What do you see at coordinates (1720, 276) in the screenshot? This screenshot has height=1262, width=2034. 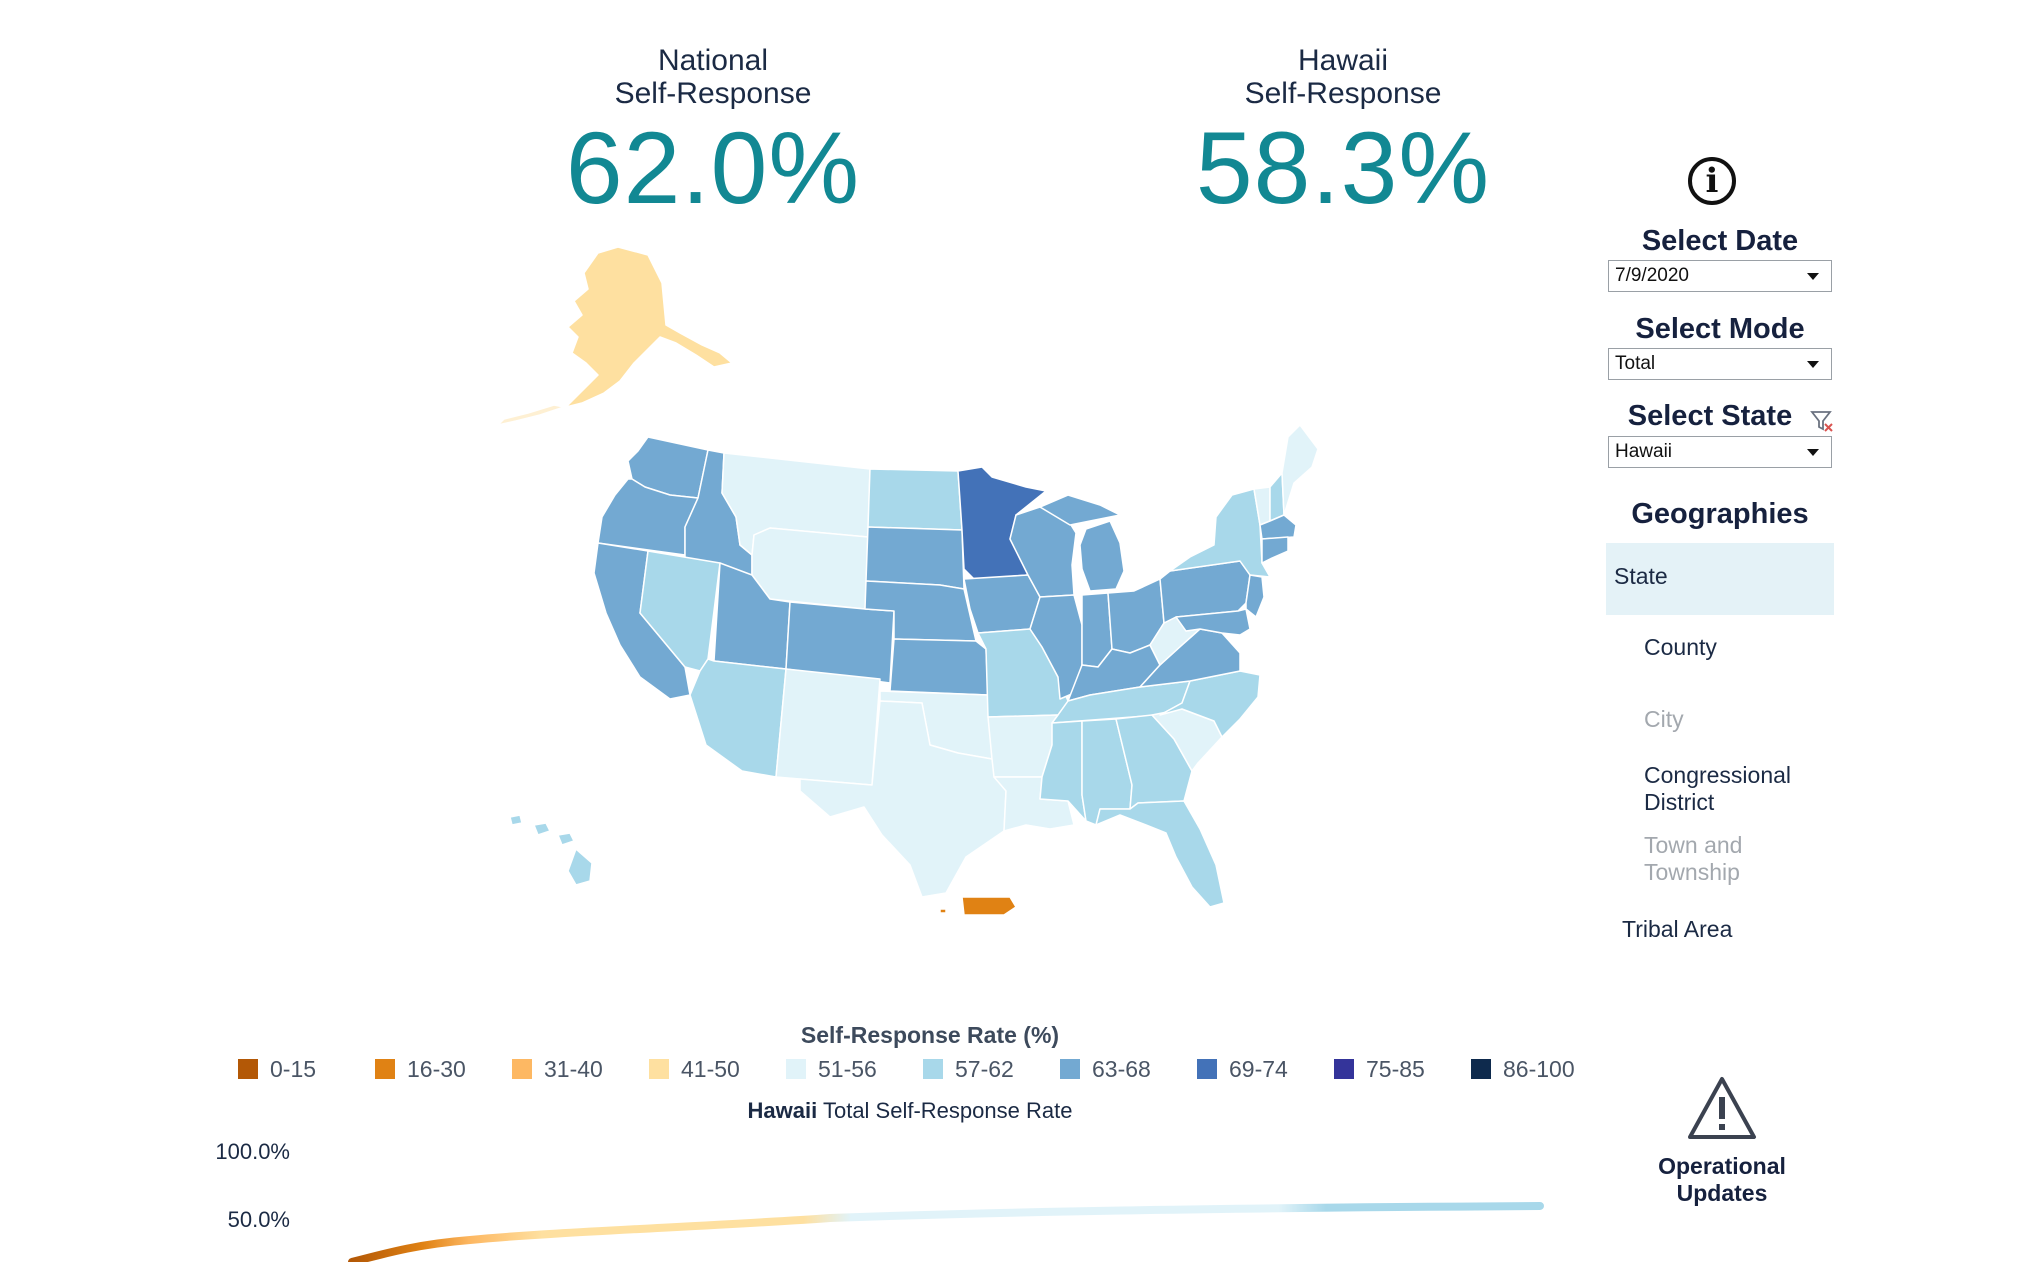 I see `date-dropdown: 7/9/2020` at bounding box center [1720, 276].